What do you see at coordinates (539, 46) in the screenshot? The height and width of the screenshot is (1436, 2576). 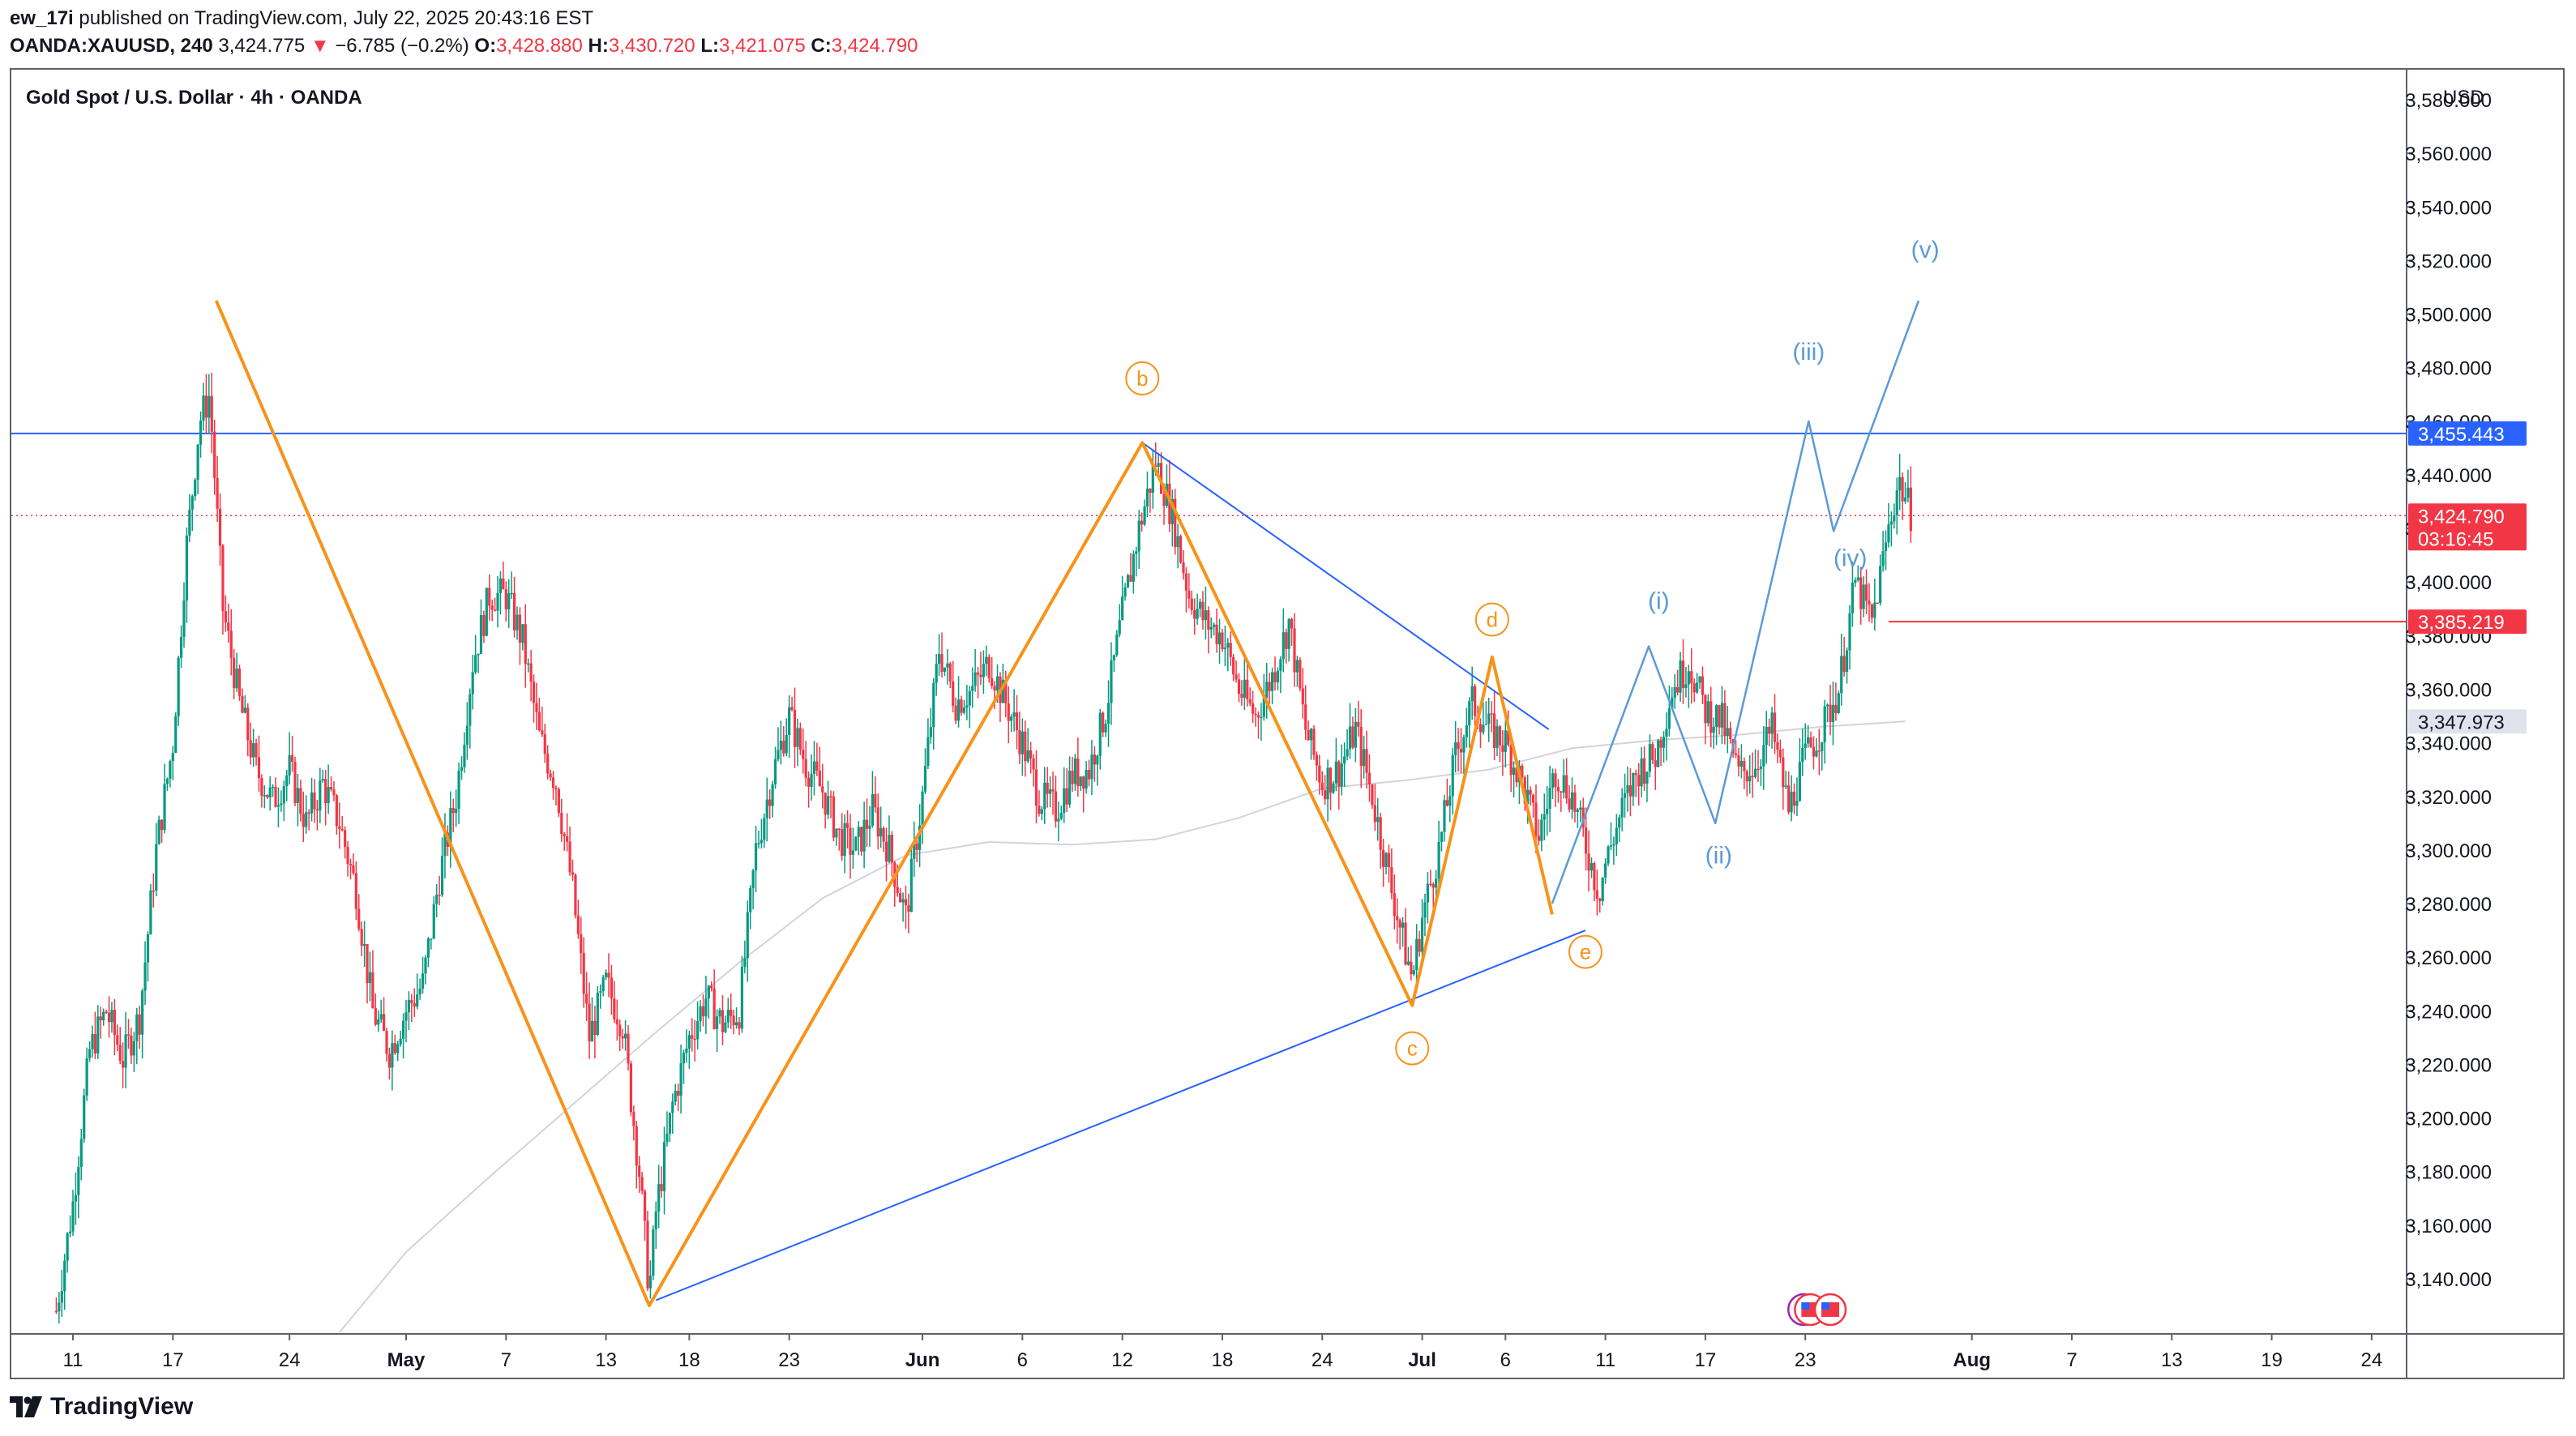 I see `open-value: 3,428.880` at bounding box center [539, 46].